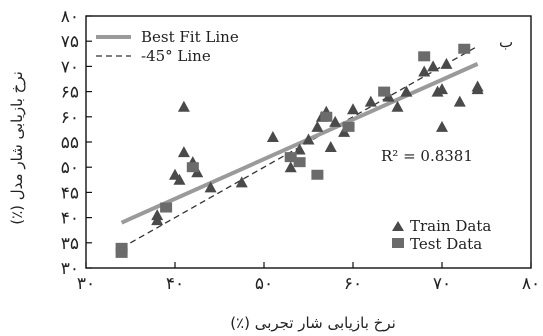 This screenshot has height=336, width=543. I want to click on legend-train-marker, so click(398, 226).